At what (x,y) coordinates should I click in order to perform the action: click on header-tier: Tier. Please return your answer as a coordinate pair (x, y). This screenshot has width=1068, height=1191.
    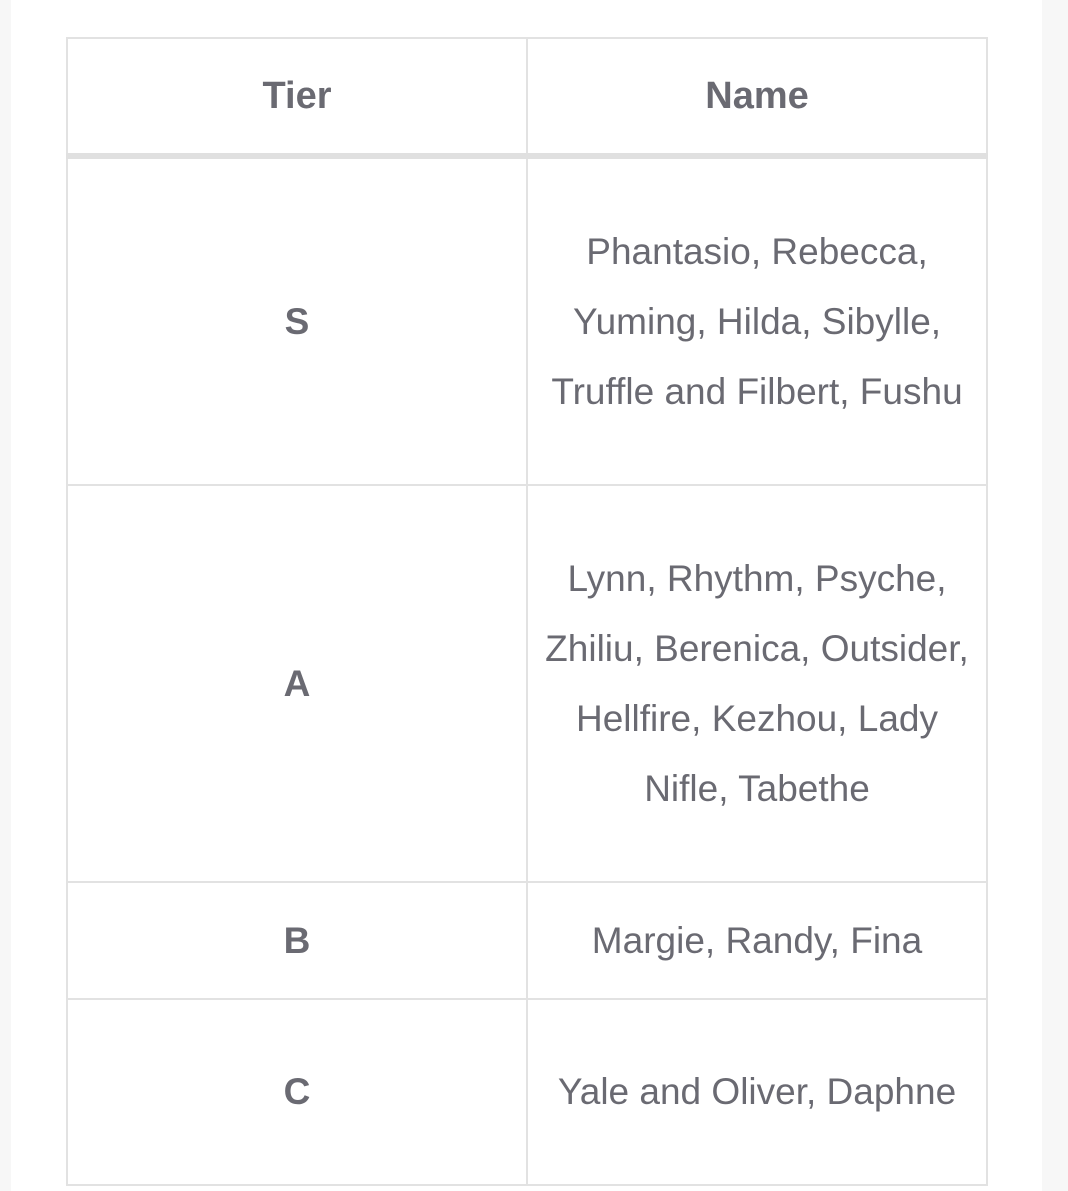
    Looking at the image, I should click on (297, 98).